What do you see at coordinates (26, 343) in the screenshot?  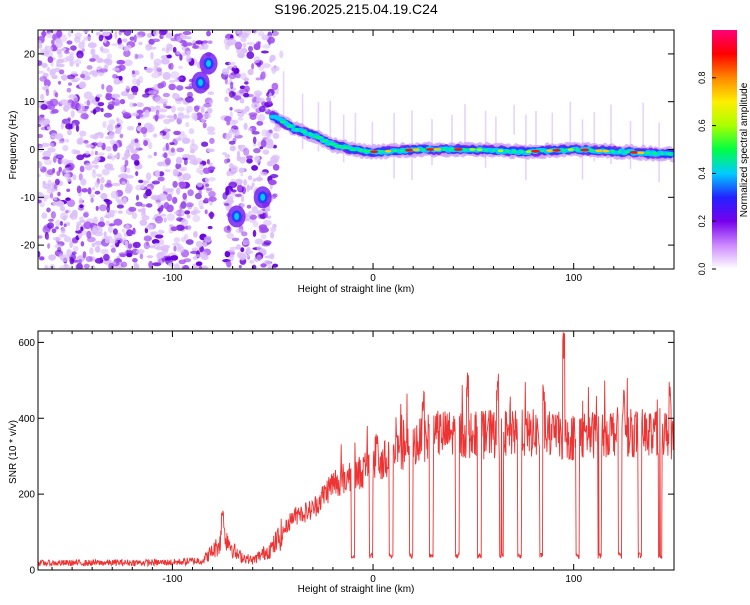 I see `snr-y-tick-label: 600` at bounding box center [26, 343].